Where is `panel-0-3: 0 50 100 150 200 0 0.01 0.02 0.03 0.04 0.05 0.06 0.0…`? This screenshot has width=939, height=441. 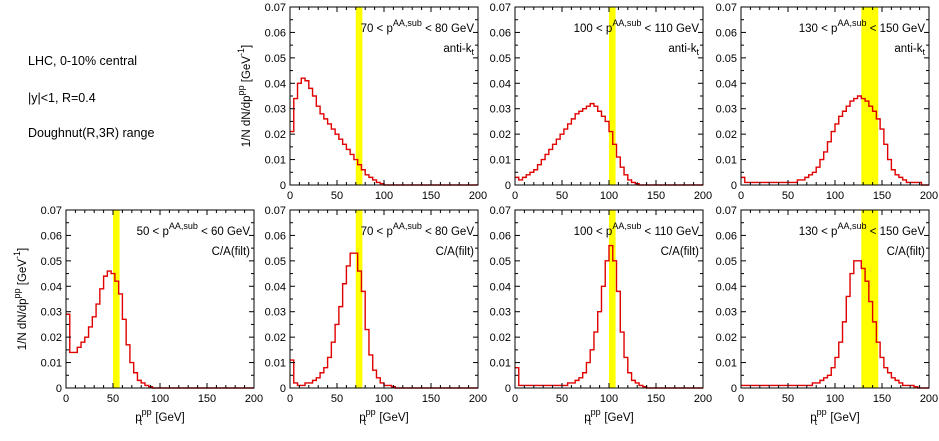
panel-0-3: 0 50 100 150 200 0 0.01 0.02 0.03 0.04 0.05 0.06 0.0… is located at coordinates (827, 102).